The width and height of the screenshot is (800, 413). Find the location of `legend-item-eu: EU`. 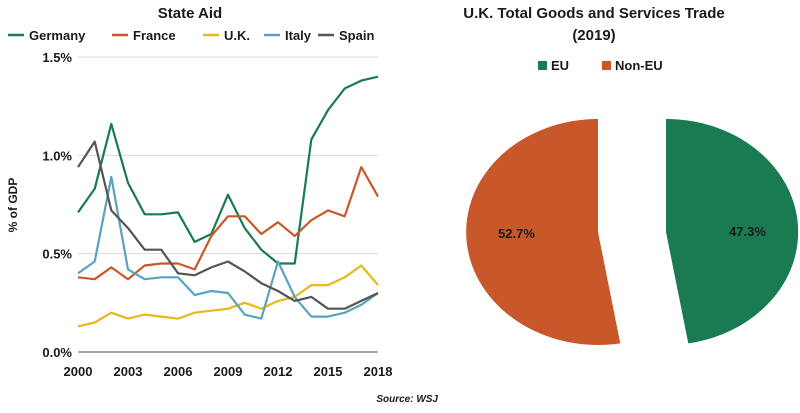

legend-item-eu: EU is located at coordinates (553, 65).